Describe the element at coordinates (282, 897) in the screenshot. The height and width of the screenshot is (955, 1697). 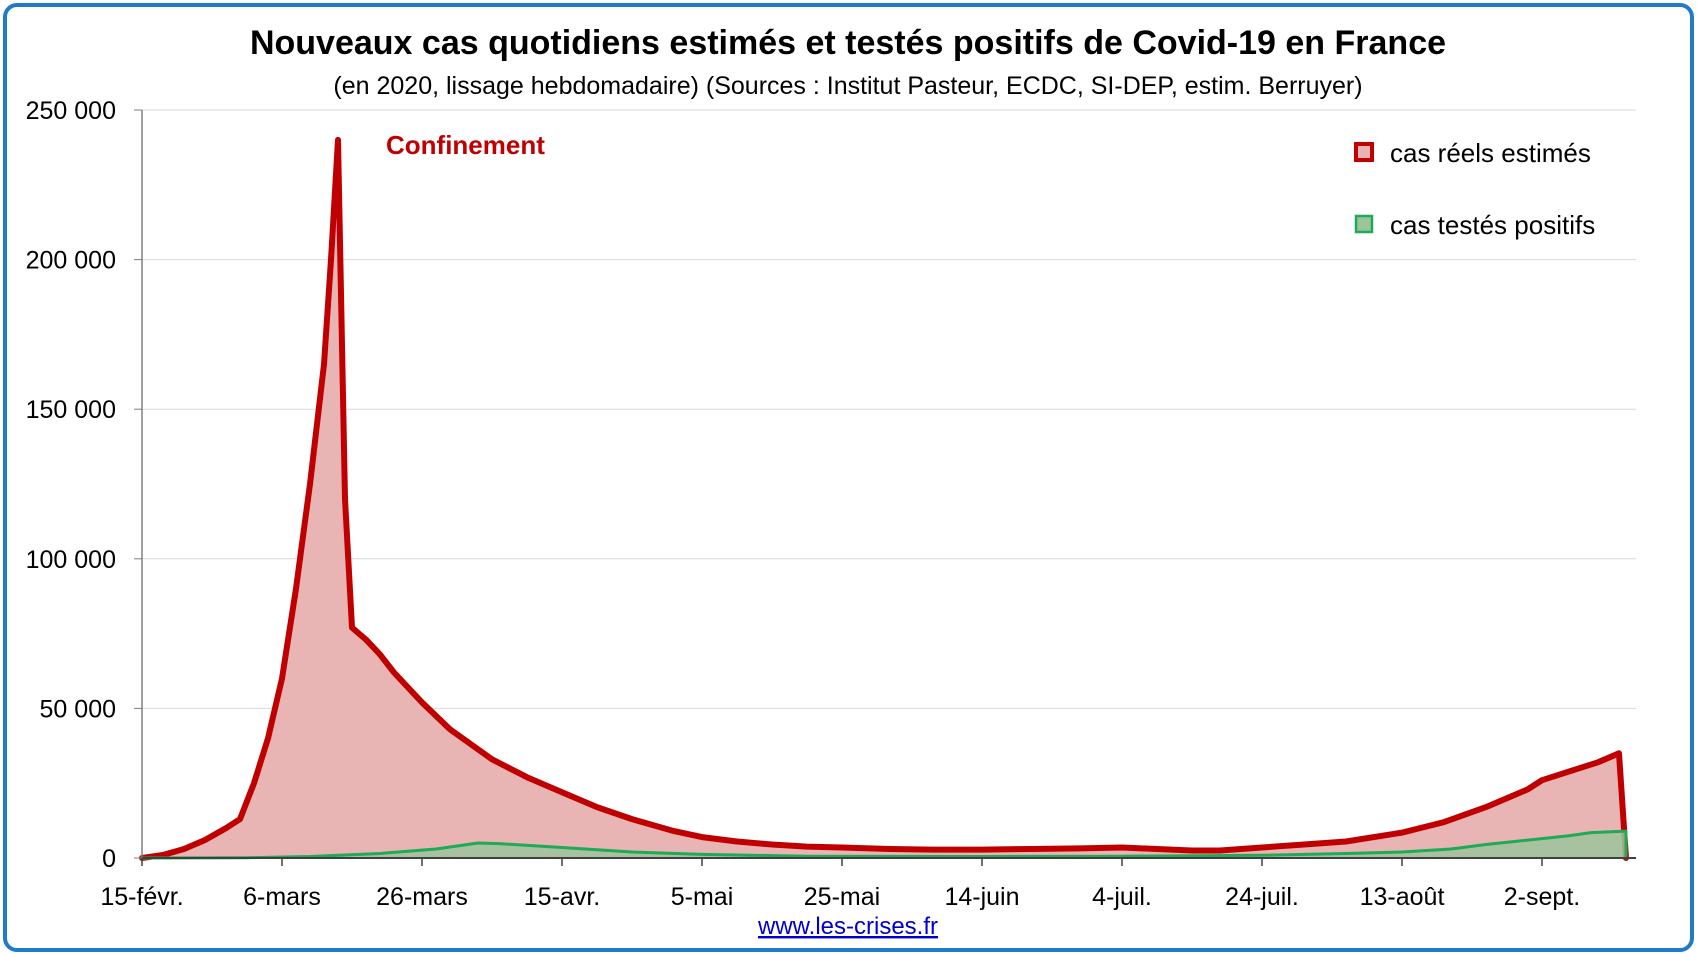
I see `x-tick-label-1: 6-mars` at that location.